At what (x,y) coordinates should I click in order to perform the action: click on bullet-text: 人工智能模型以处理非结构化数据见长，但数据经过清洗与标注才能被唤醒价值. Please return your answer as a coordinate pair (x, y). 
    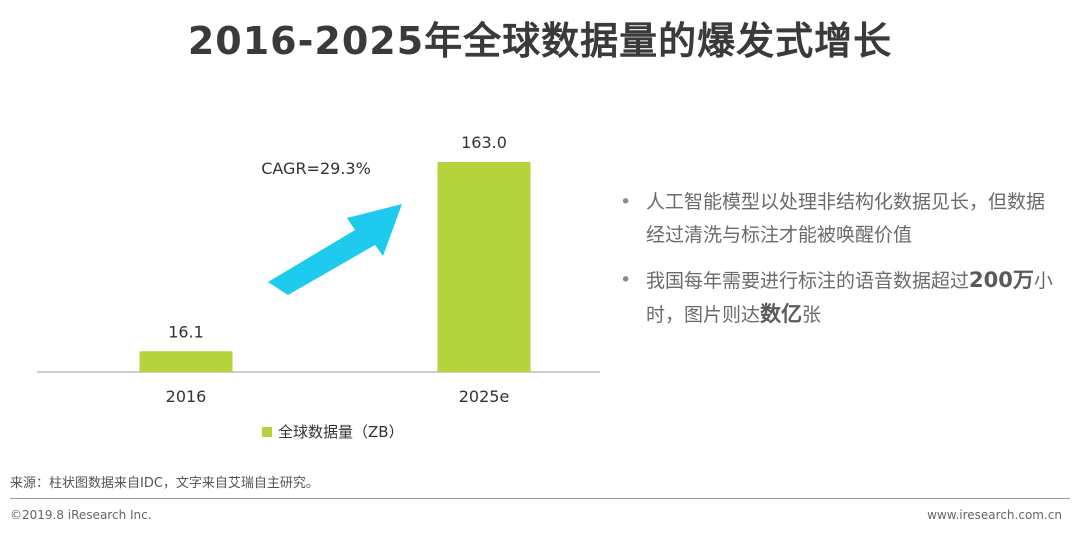
    Looking at the image, I should click on (846, 218).